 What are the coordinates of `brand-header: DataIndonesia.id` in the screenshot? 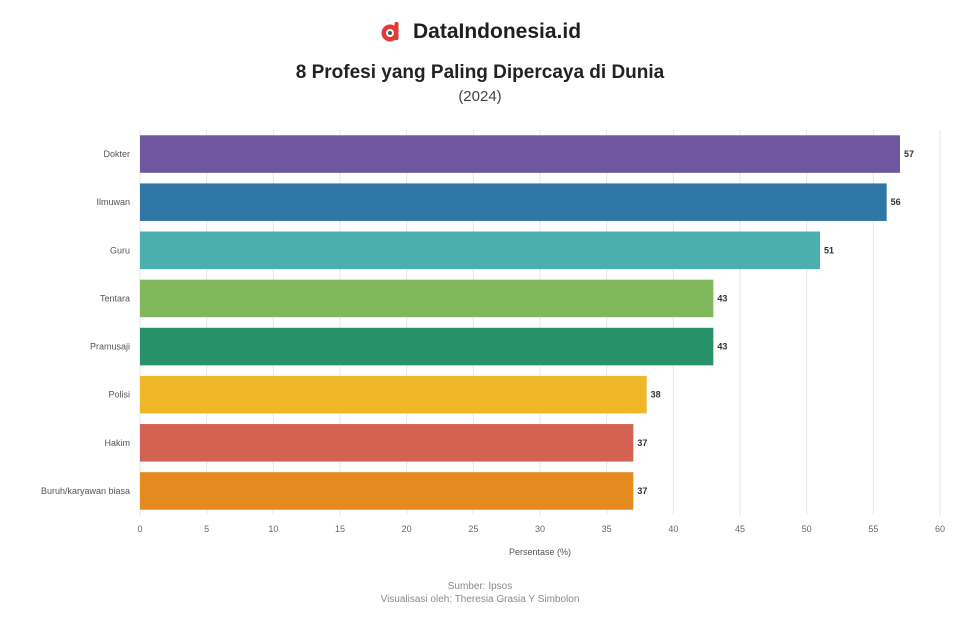 It's located at (480, 32).